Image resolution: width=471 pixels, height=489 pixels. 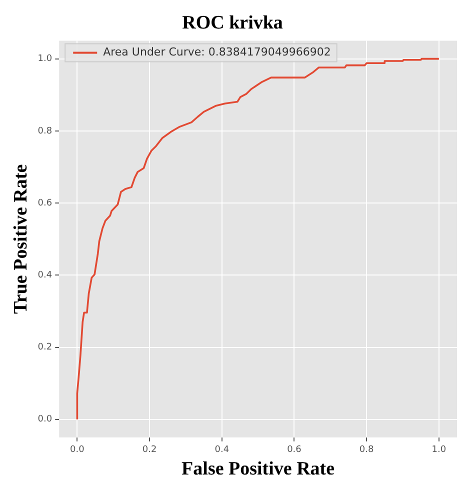 I want to click on x-axis-title: False Positive Rate, so click(x=258, y=469).